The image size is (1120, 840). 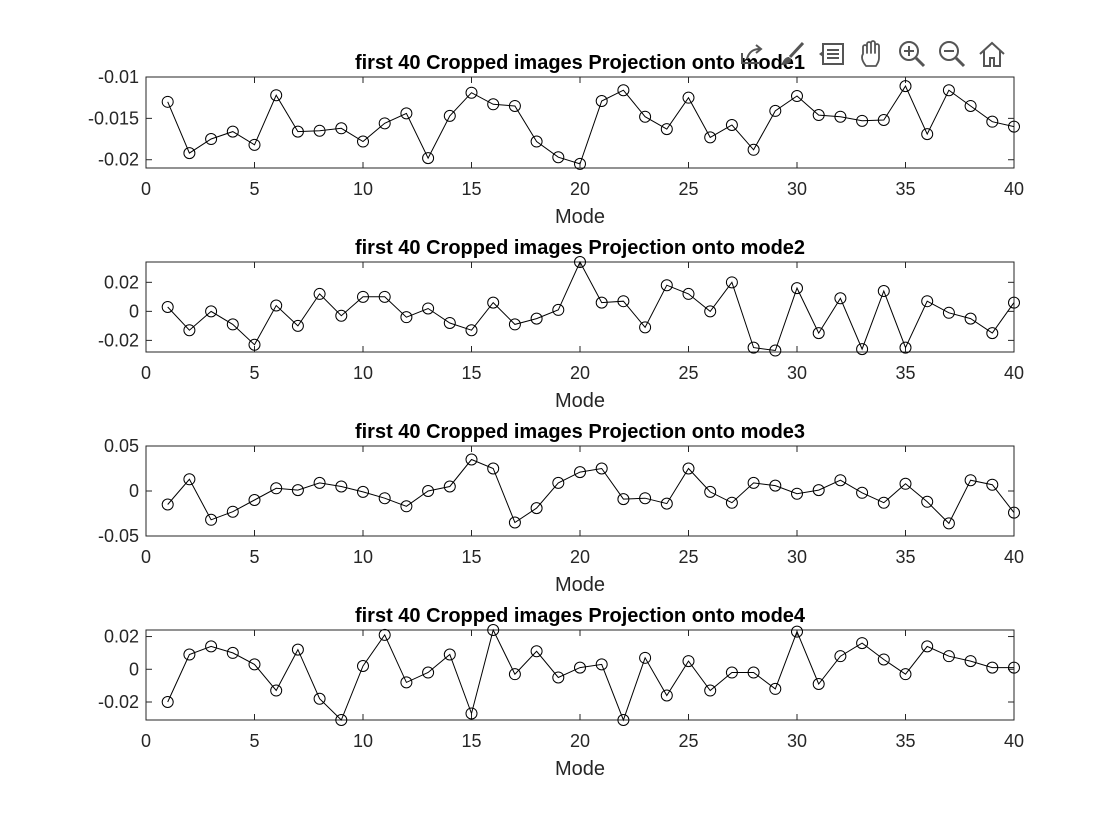 I want to click on zoom-out-icon, so click(x=952, y=54).